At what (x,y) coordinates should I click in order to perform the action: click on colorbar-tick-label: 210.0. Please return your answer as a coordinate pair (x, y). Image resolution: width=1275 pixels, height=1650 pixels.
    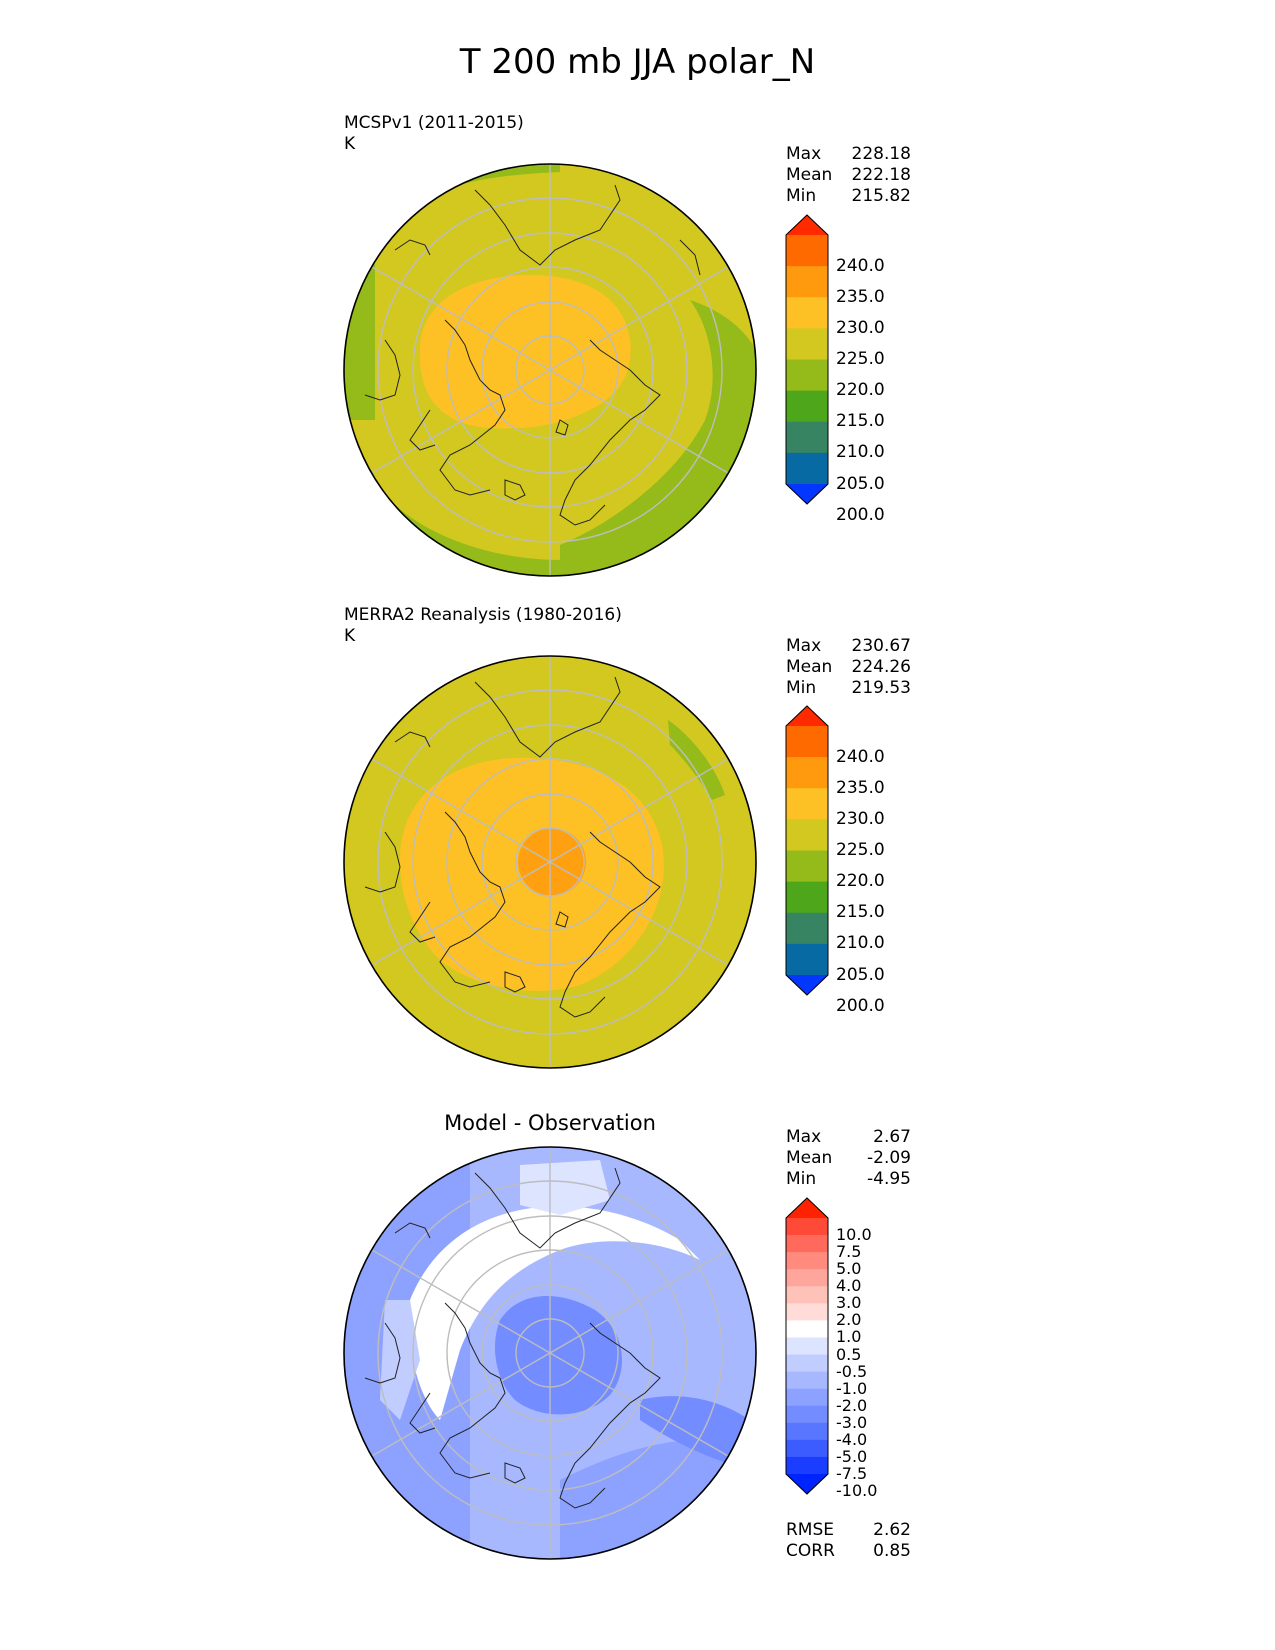
    Looking at the image, I should click on (860, 943).